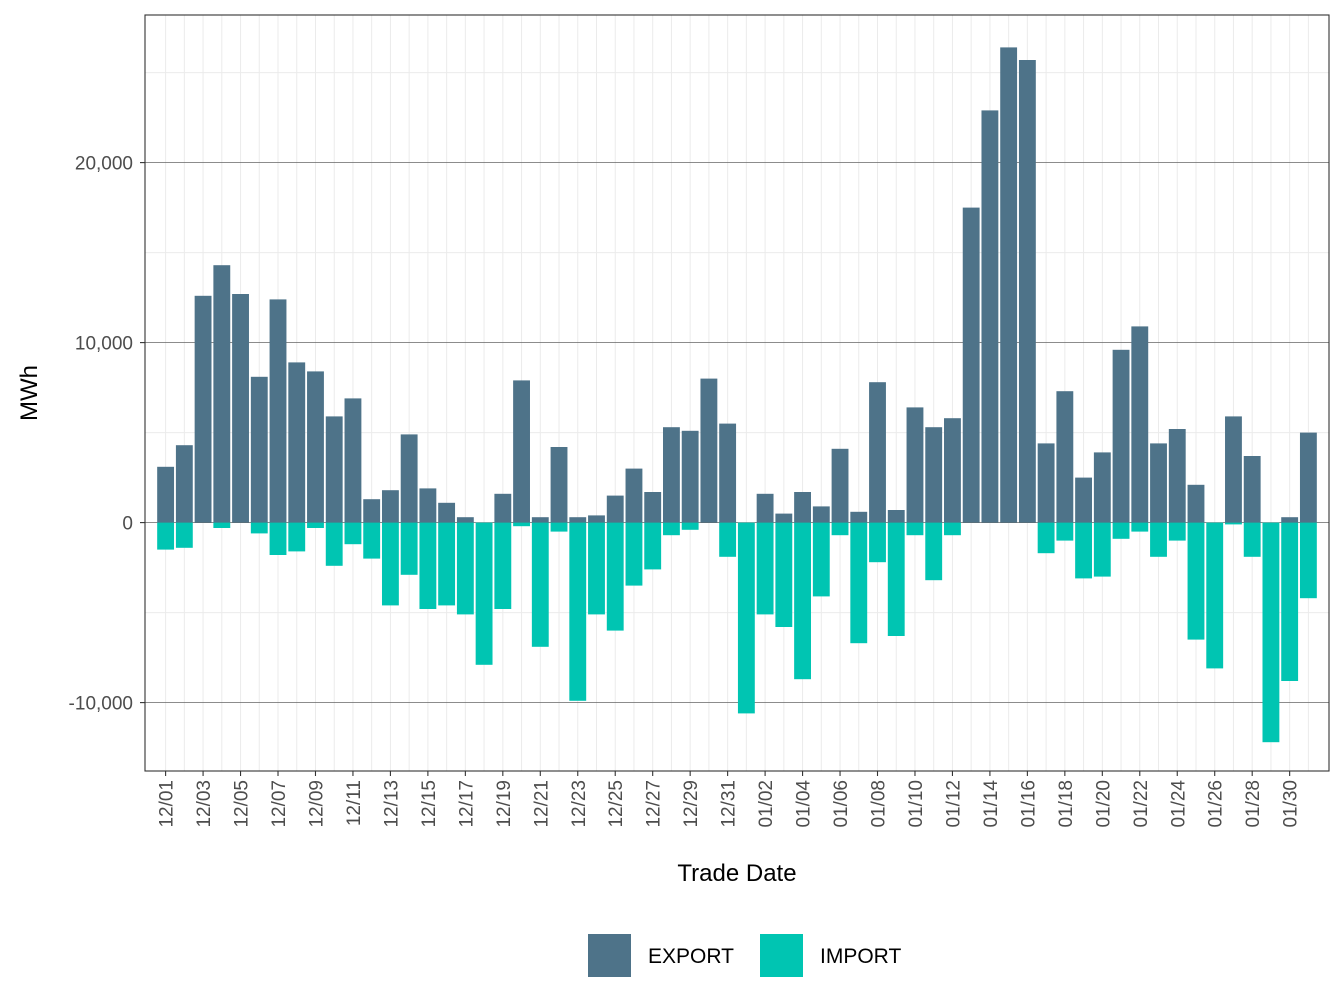 This screenshot has width=1344, height=1008. I want to click on x-tick-label: 01/24, so click(1178, 804).